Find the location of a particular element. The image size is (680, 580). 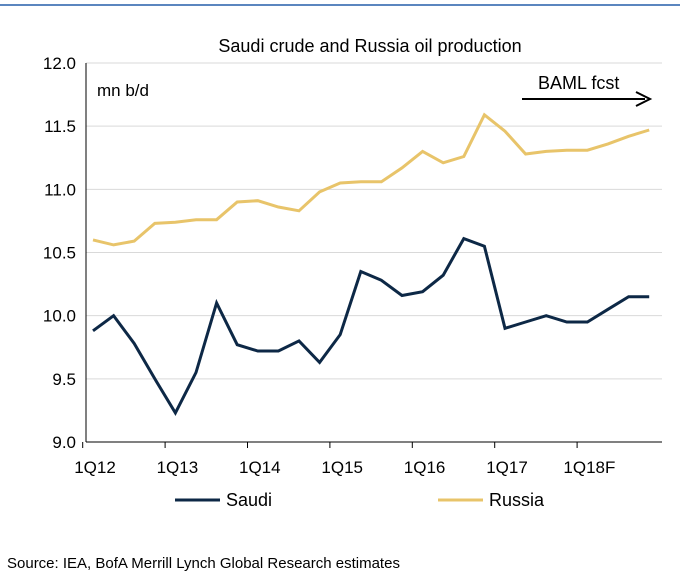

legend: Saudi Russia is located at coordinates (360, 500).